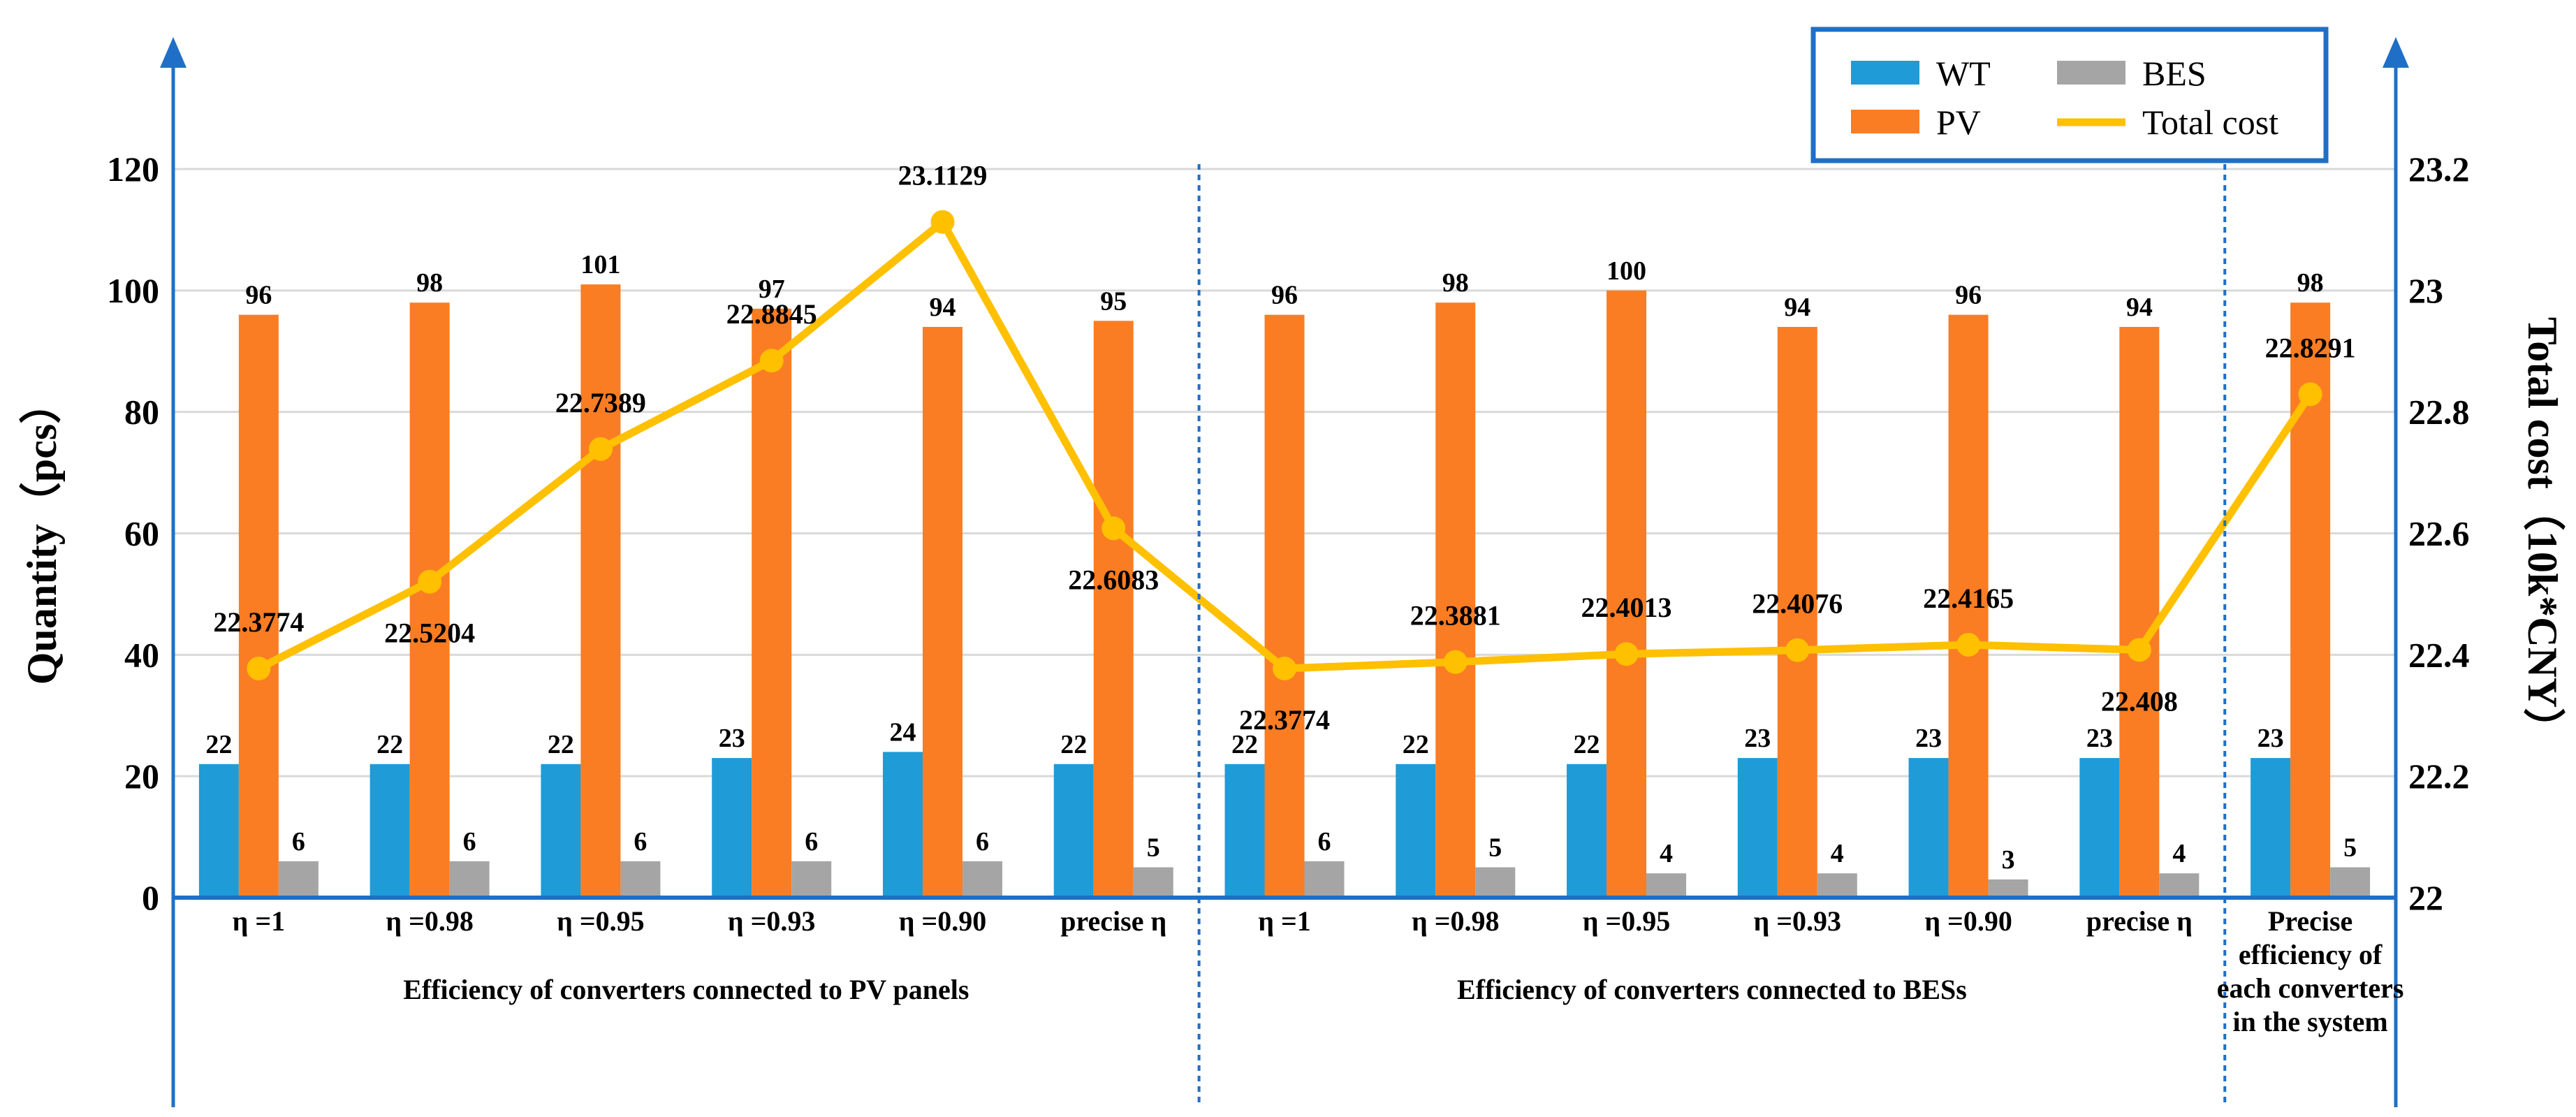  What do you see at coordinates (133, 169) in the screenshot?
I see `y-tick-label: 120` at bounding box center [133, 169].